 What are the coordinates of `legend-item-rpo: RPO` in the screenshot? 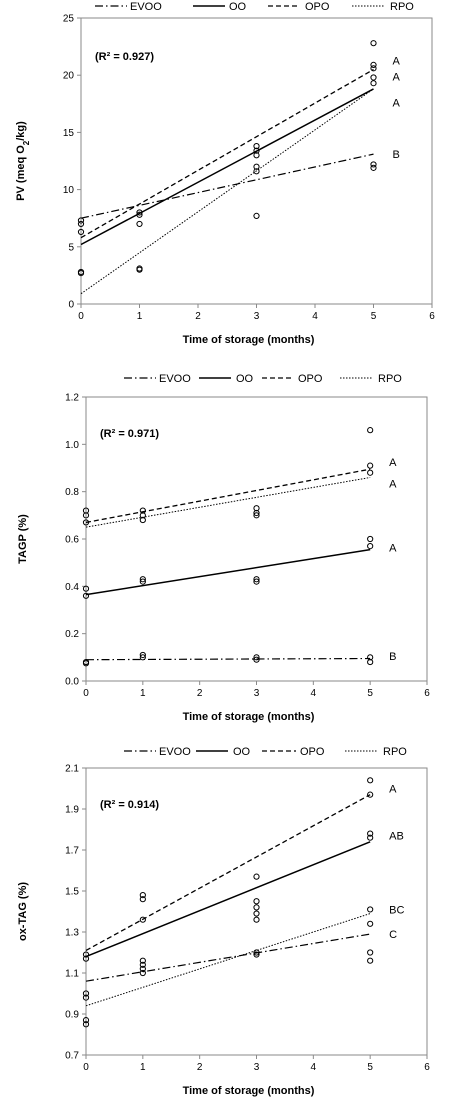 It's located at (376, 752).